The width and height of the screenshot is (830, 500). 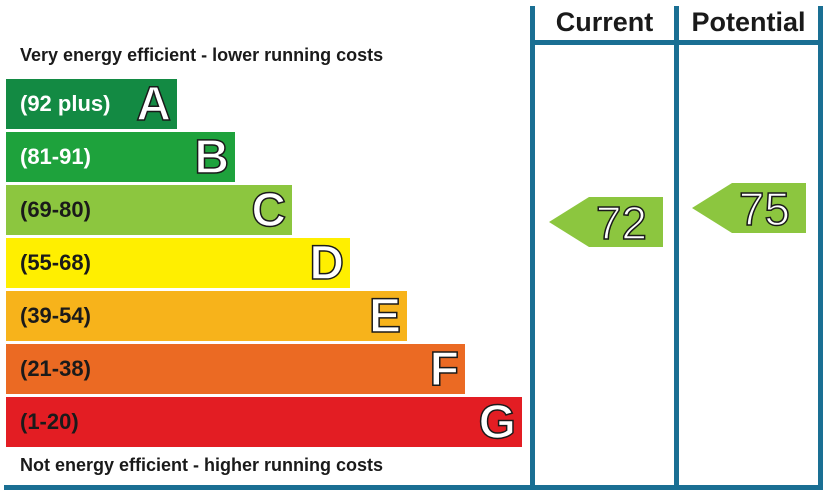 What do you see at coordinates (764, 209) in the screenshot?
I see `potential-rating-value: 75` at bounding box center [764, 209].